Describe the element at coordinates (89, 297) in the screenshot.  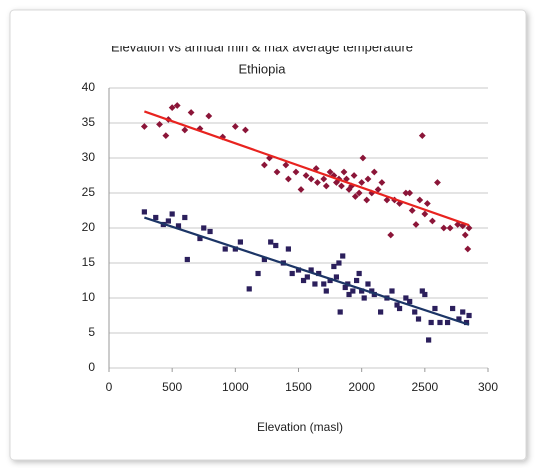
I see `y-tick-label: 10` at that location.